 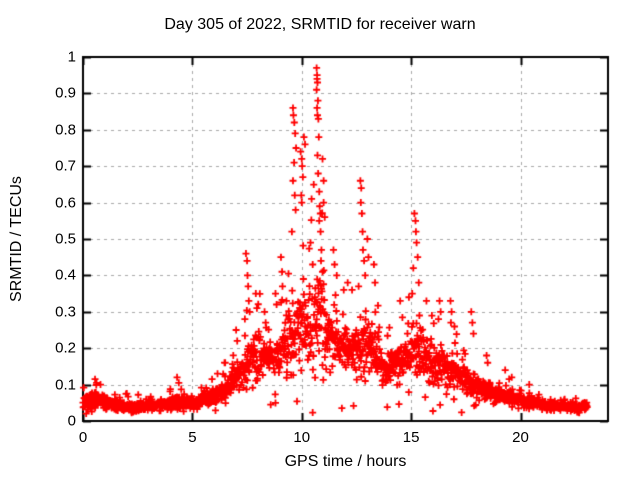 What do you see at coordinates (192, 437) in the screenshot?
I see `x-tick-label: 5` at bounding box center [192, 437].